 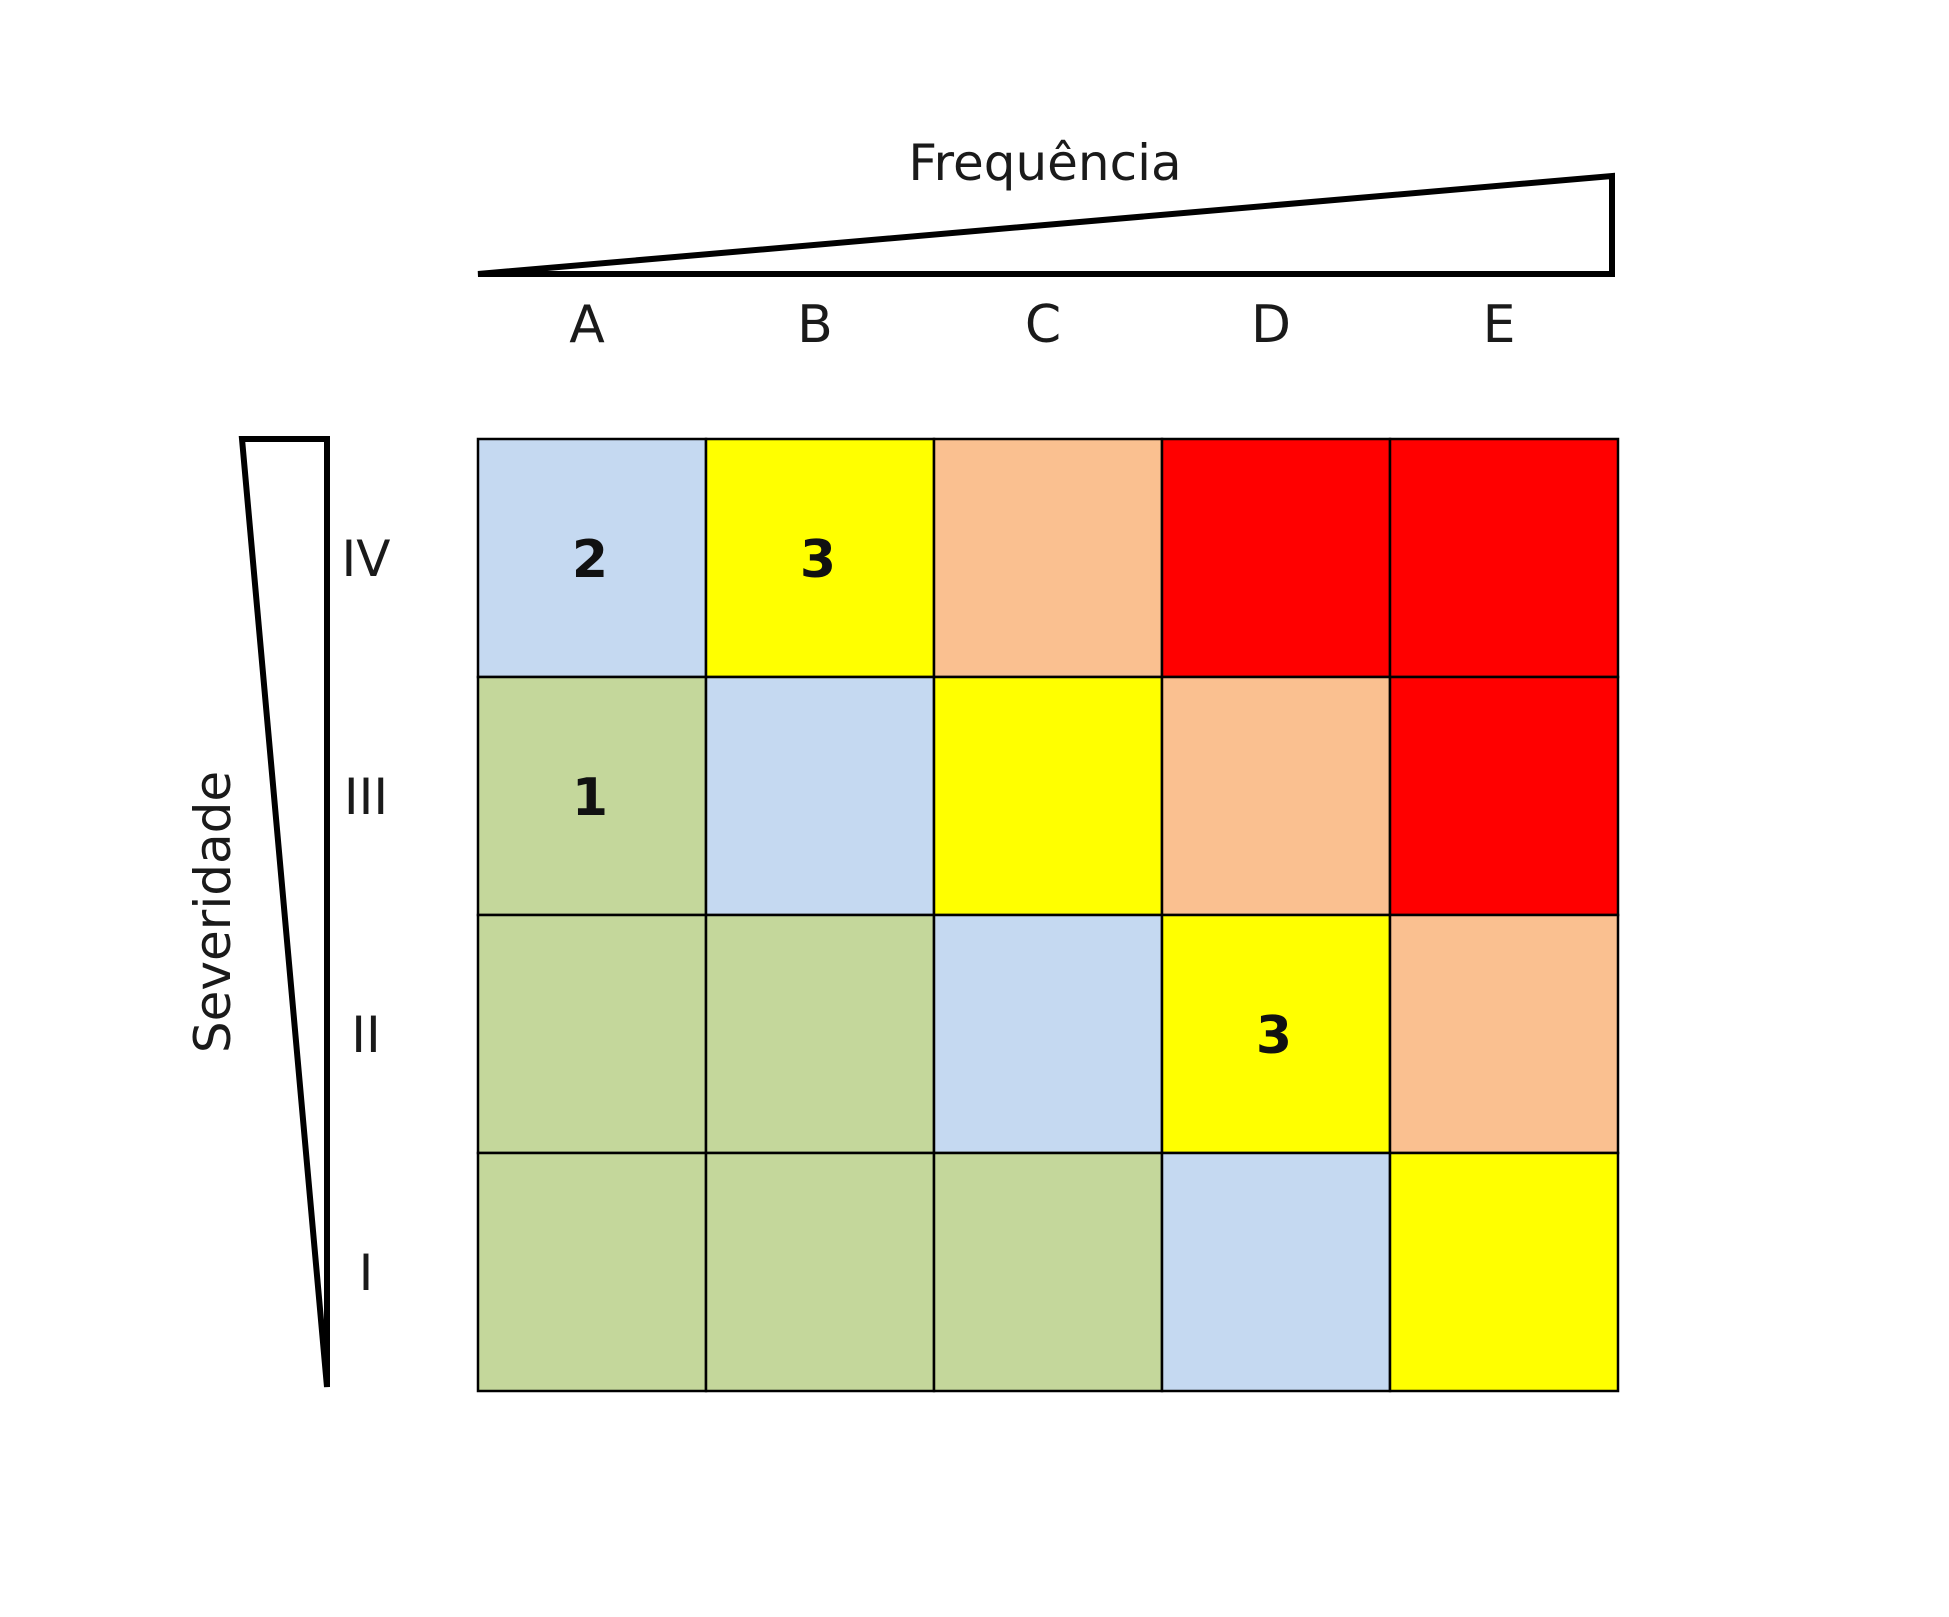 What do you see at coordinates (1499, 325) in the screenshot?
I see `frequency-column-e: E` at bounding box center [1499, 325].